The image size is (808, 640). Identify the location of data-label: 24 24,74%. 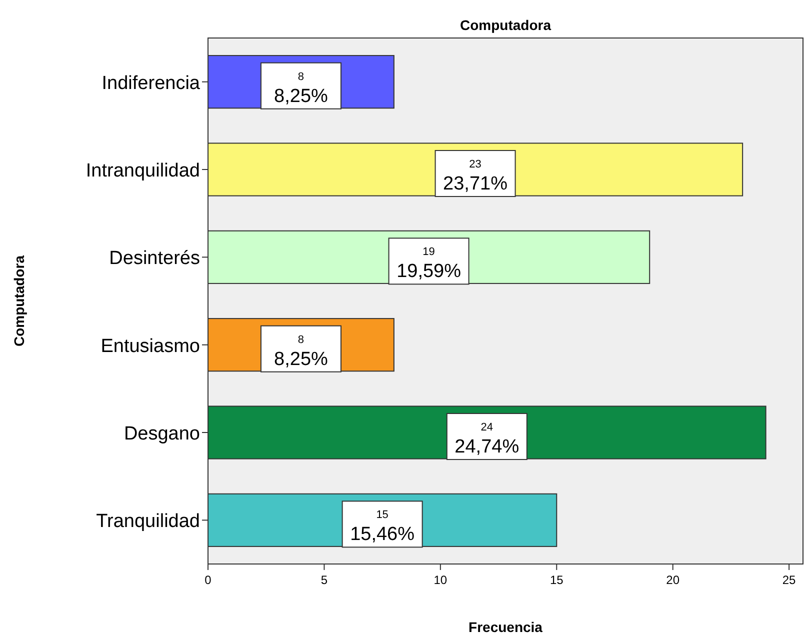
(487, 440).